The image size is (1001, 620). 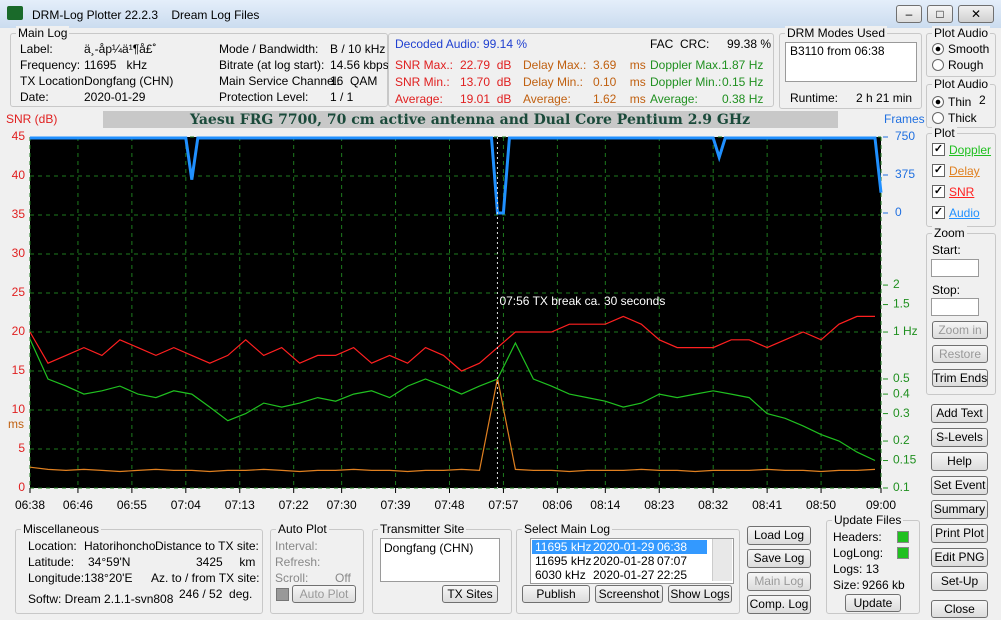 I want to click on side-buttons-button: Set-Up, so click(x=959, y=581).